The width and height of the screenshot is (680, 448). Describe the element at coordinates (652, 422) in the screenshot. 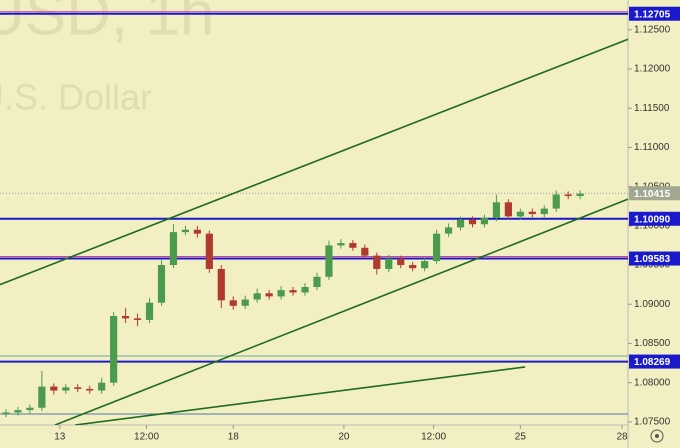

I see `y-tick-label: 1.07500` at that location.